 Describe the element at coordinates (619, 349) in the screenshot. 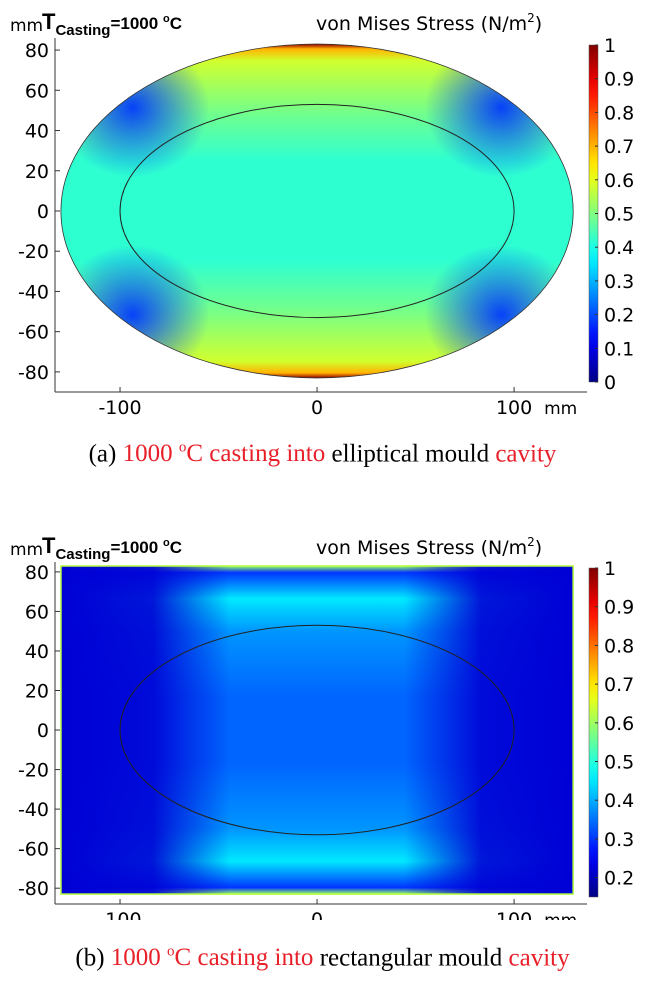

I see `colorbar-tick-label: 0.1` at that location.